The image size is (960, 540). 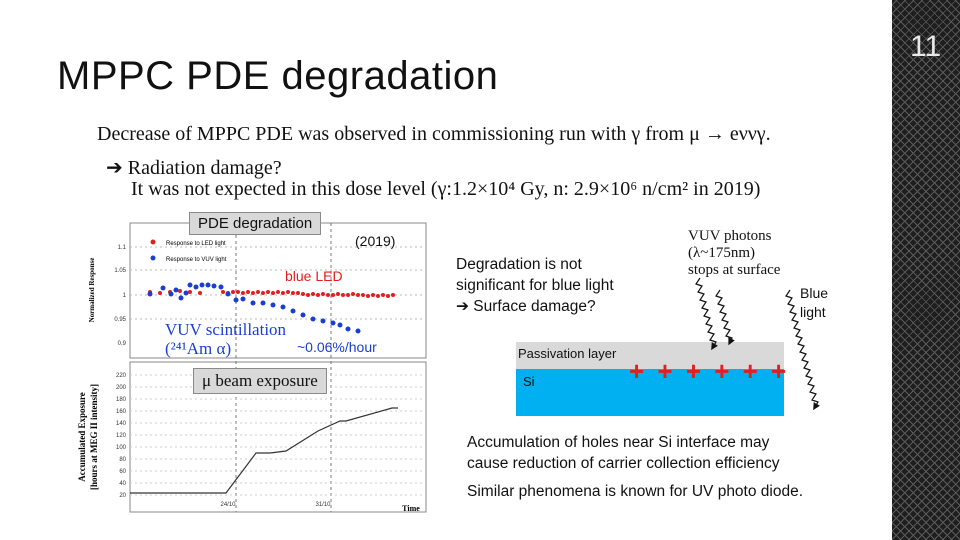 What do you see at coordinates (314, 276) in the screenshot?
I see `blue-led-label: blue LED` at bounding box center [314, 276].